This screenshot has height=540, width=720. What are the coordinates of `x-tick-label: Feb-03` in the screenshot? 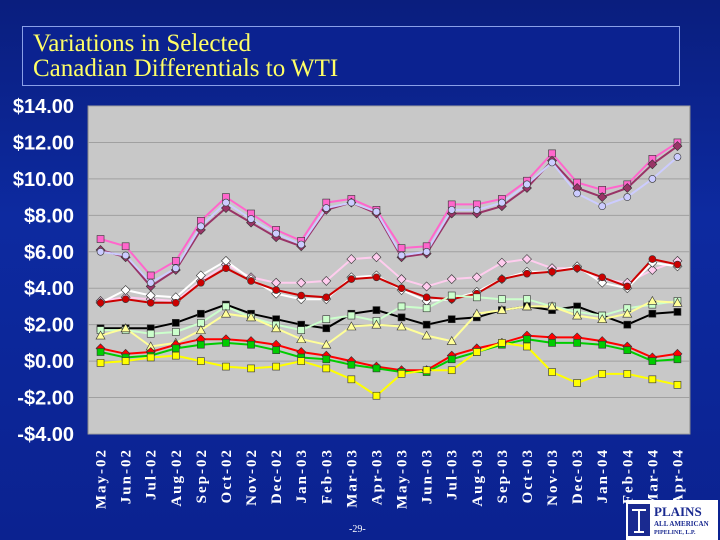 It's located at (327, 476).